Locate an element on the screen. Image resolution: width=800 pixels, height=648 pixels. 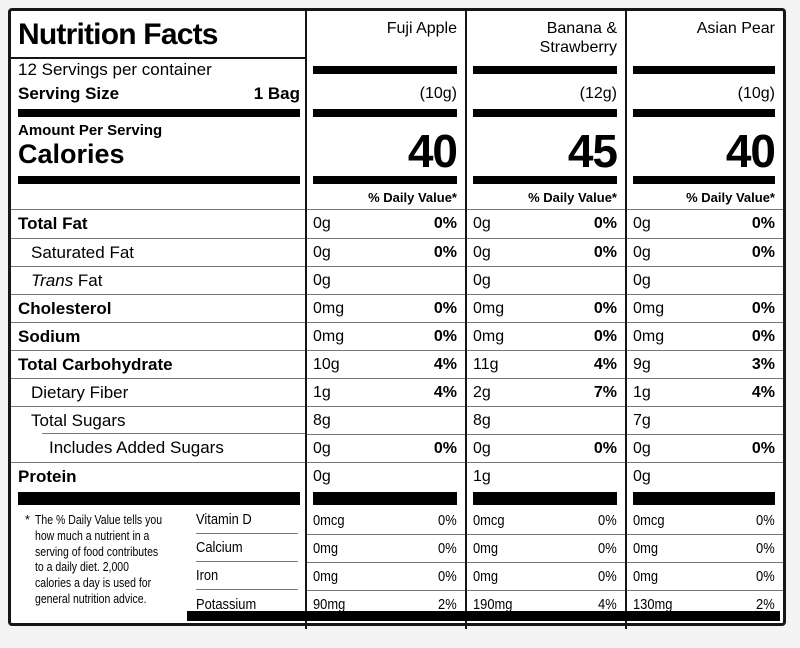
vitamin-label: Calcium is located at coordinates (219, 547).